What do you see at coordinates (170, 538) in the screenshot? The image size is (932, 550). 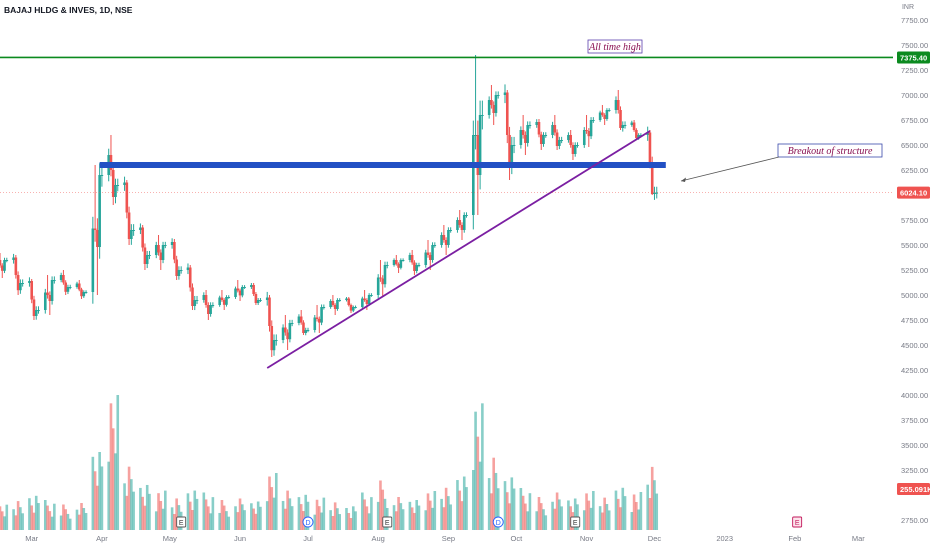 I see `time-tick-label: May` at bounding box center [170, 538].